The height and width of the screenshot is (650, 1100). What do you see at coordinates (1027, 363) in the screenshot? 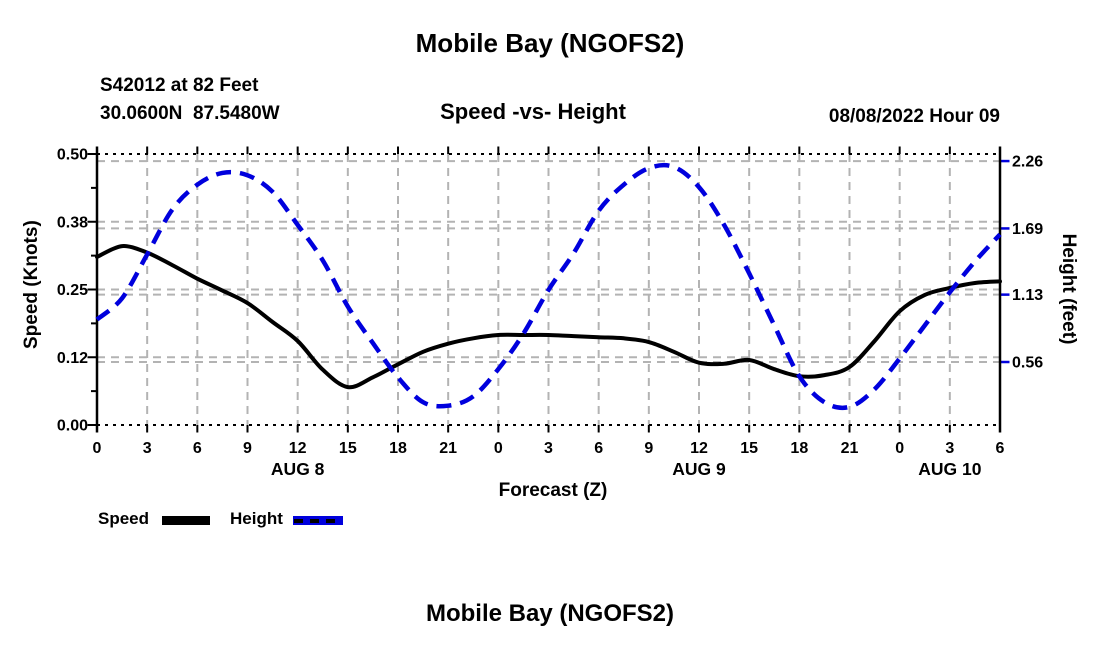
I see `right-tick-label: 0.56` at bounding box center [1027, 363].